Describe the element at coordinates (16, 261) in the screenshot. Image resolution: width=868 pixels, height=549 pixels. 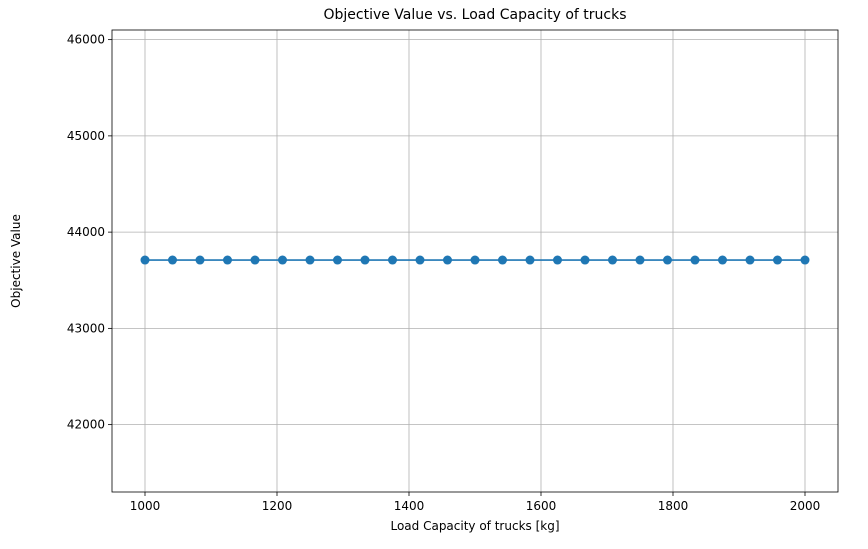
I see `y-axis-label: Objective Value` at that location.